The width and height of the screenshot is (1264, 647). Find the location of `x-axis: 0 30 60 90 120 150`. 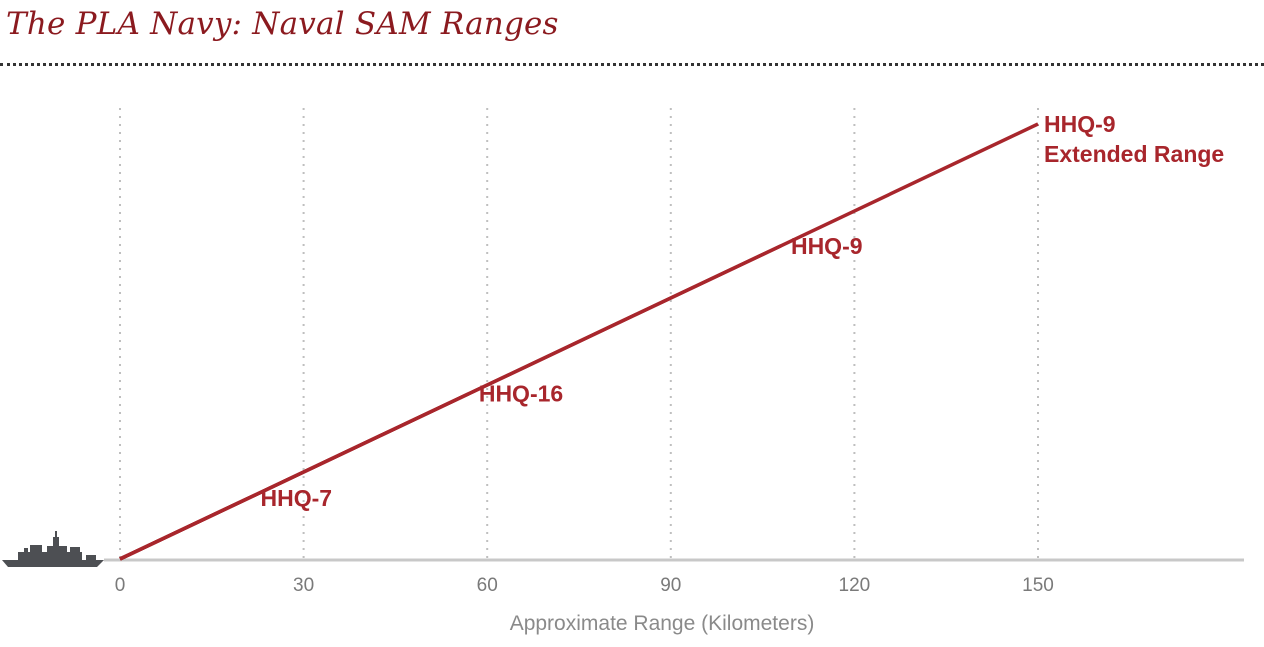

x-axis: 0 30 60 90 120 150 is located at coordinates (674, 577).